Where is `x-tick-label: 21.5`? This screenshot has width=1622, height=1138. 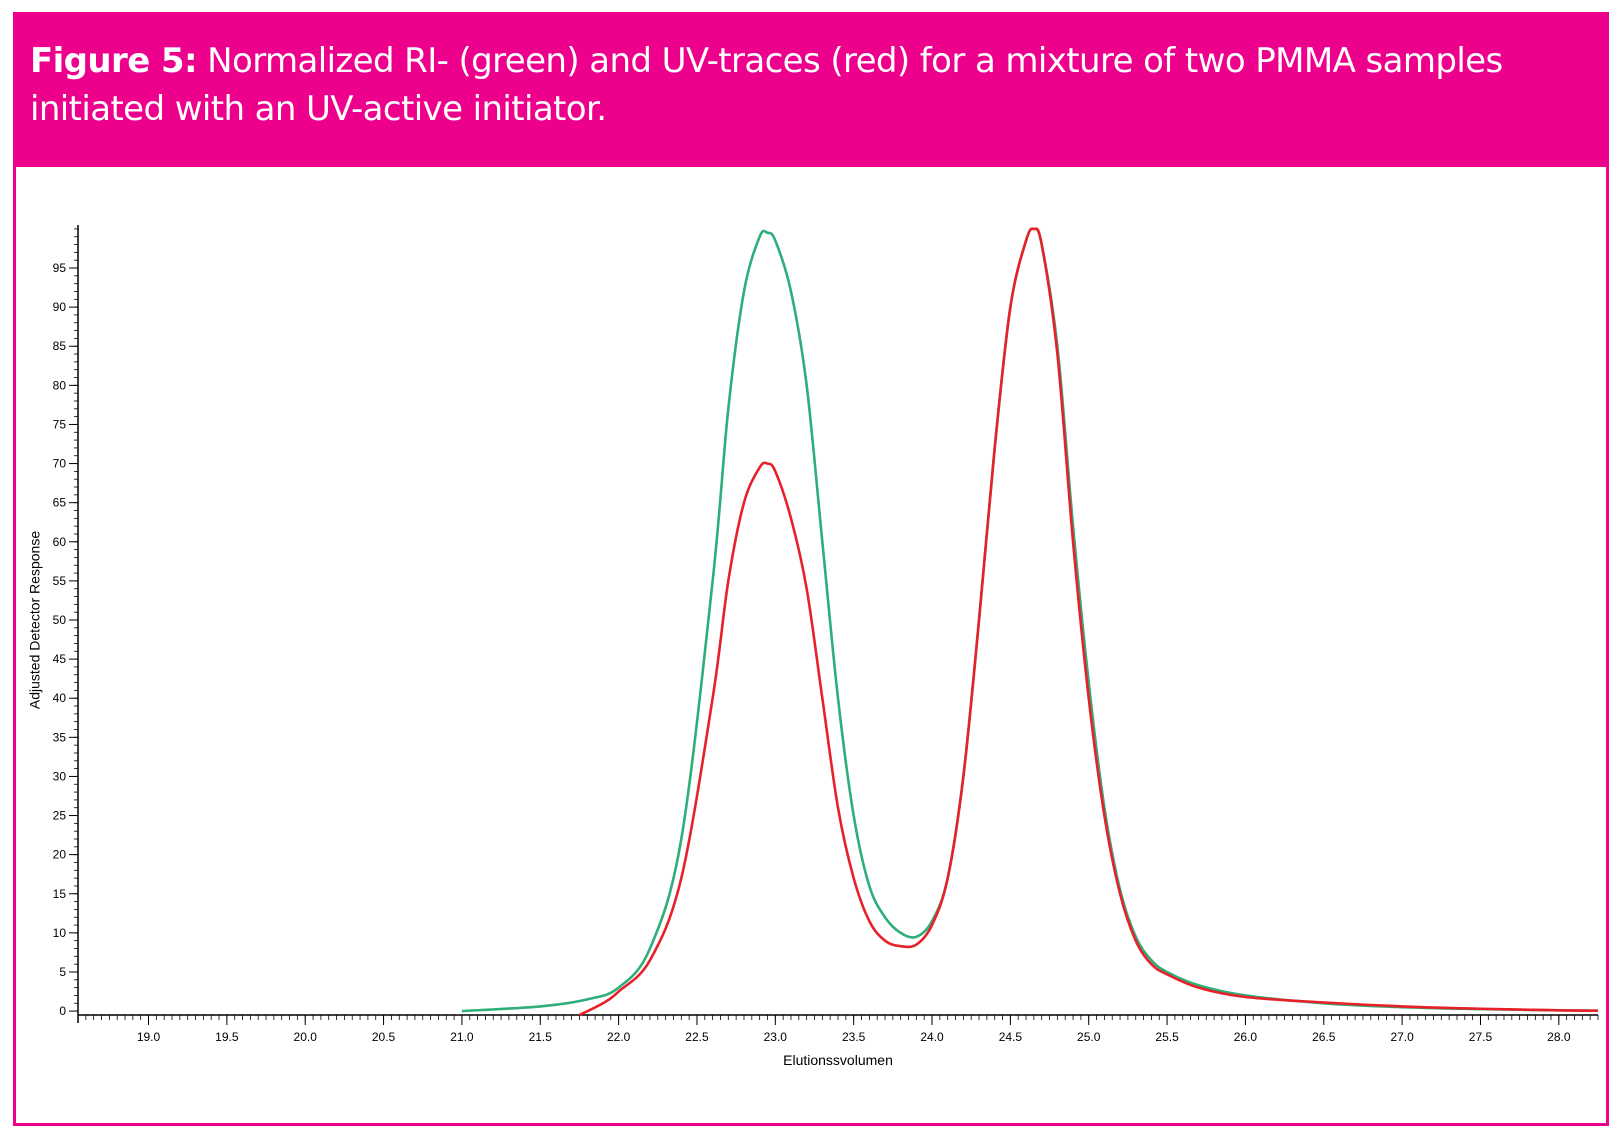 x-tick-label: 21.5 is located at coordinates (541, 1037).